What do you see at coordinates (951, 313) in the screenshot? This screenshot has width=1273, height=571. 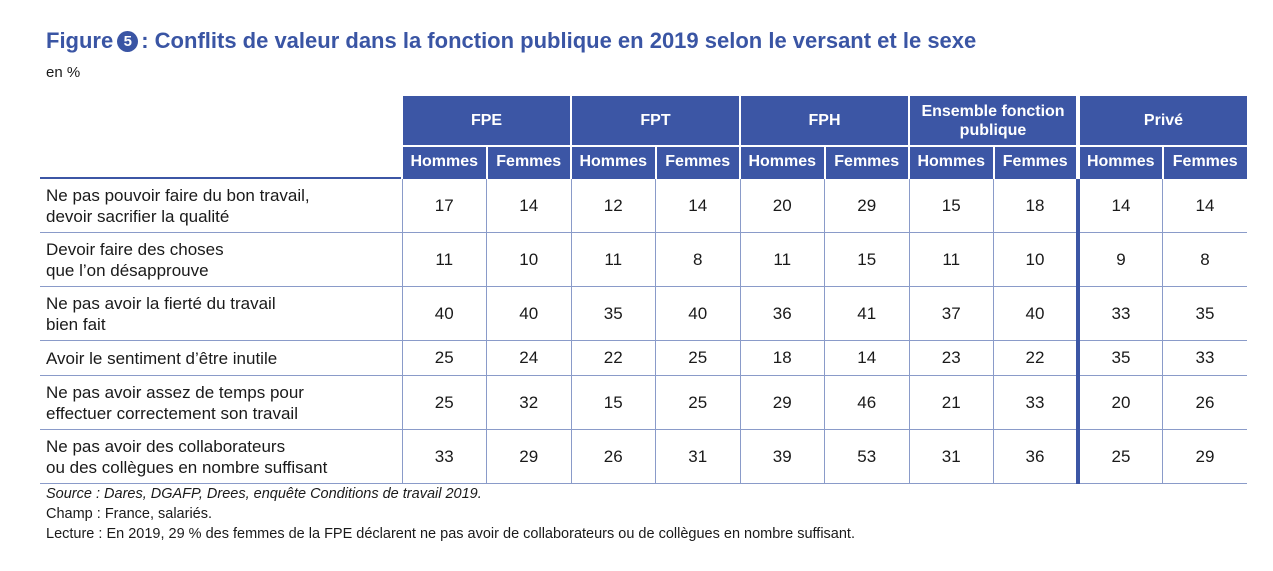 I see `value-cell: 37` at bounding box center [951, 313].